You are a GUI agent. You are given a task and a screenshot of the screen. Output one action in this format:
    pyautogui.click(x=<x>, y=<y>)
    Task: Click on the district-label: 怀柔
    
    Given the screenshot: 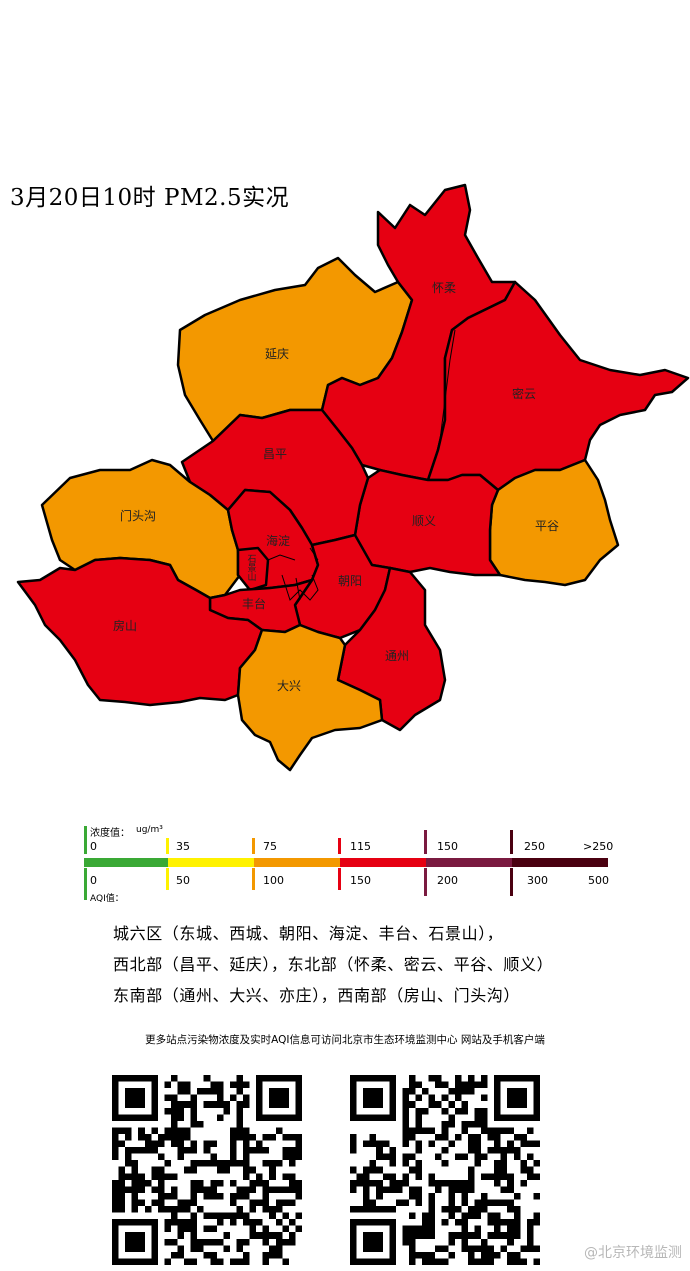 What is the action you would take?
    pyautogui.click(x=444, y=288)
    